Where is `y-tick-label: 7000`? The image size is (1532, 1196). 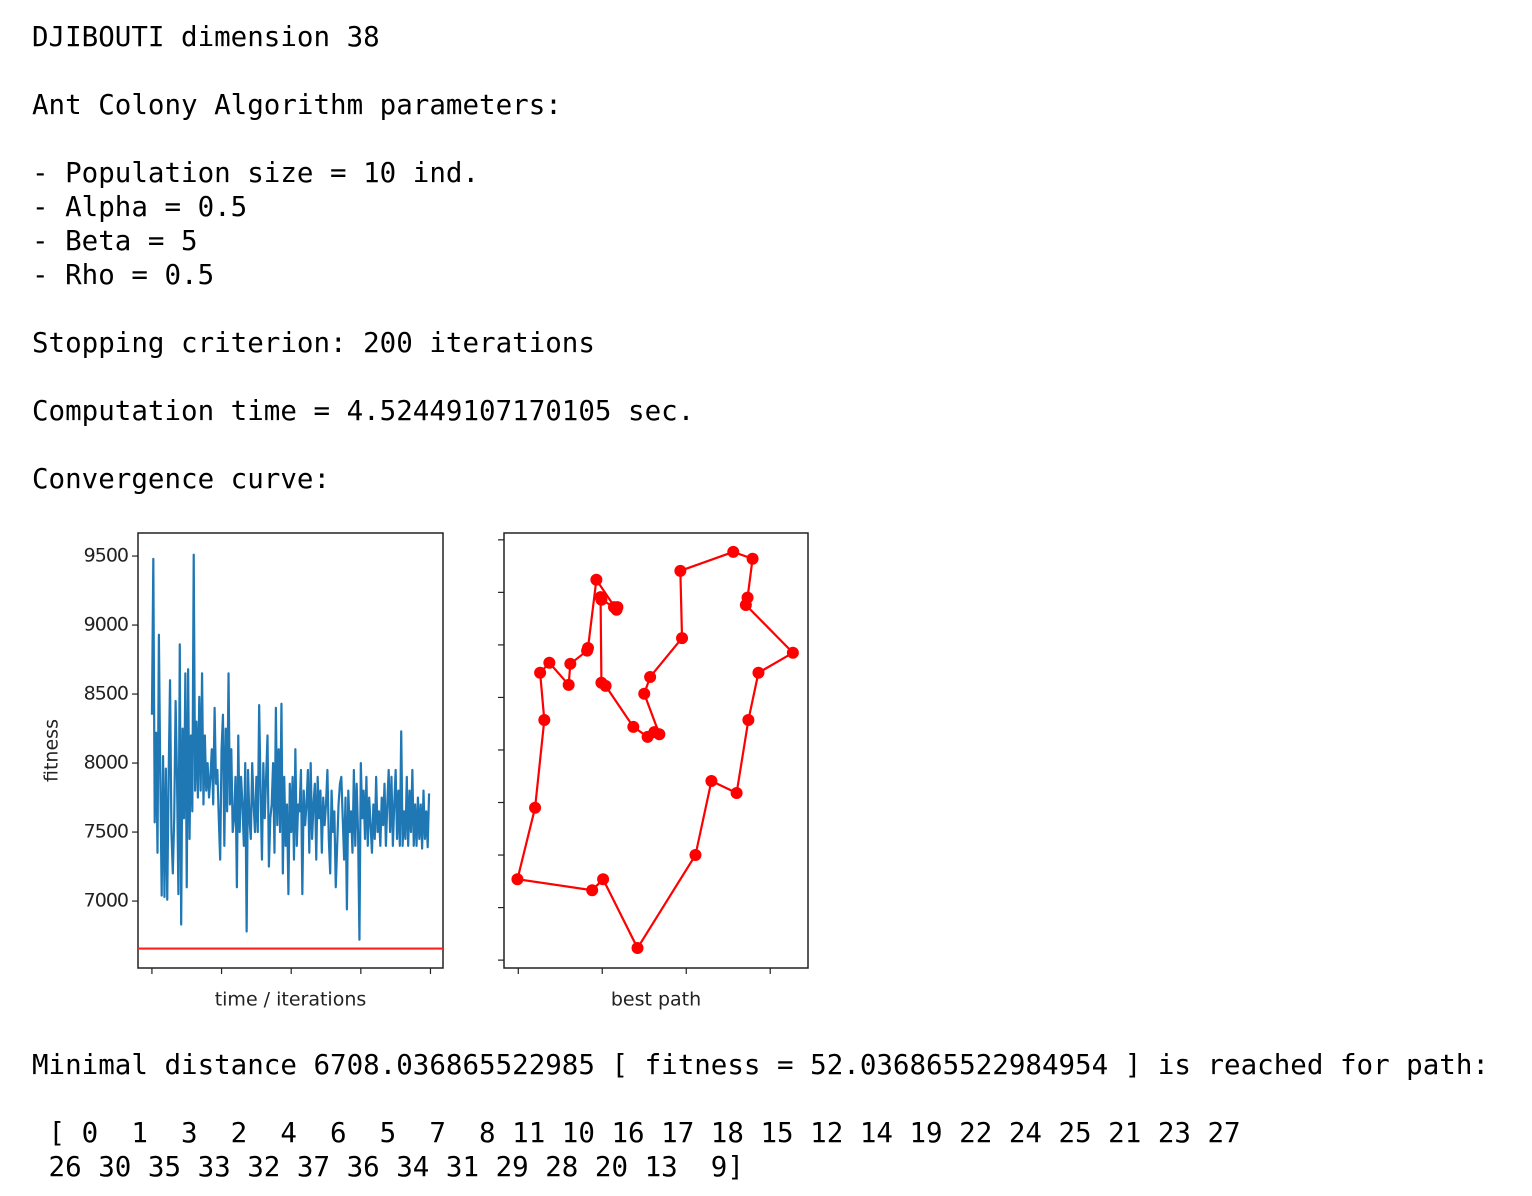 y-tick-label: 7000 is located at coordinates (106, 901).